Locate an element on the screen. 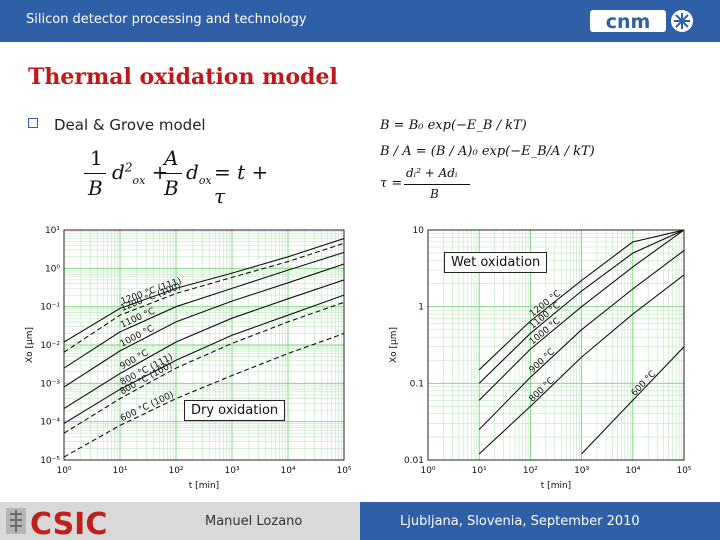 This screenshot has height=540, width=720. eq-num-2: A is located at coordinates (171, 158).